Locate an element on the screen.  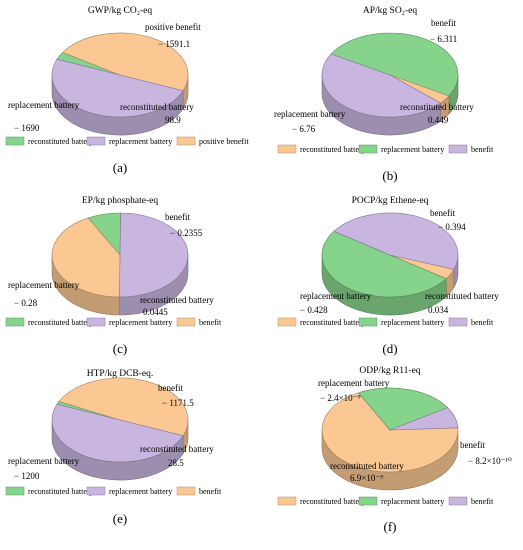
chart-title: EP/kg phosphate-eq is located at coordinates (120, 201).